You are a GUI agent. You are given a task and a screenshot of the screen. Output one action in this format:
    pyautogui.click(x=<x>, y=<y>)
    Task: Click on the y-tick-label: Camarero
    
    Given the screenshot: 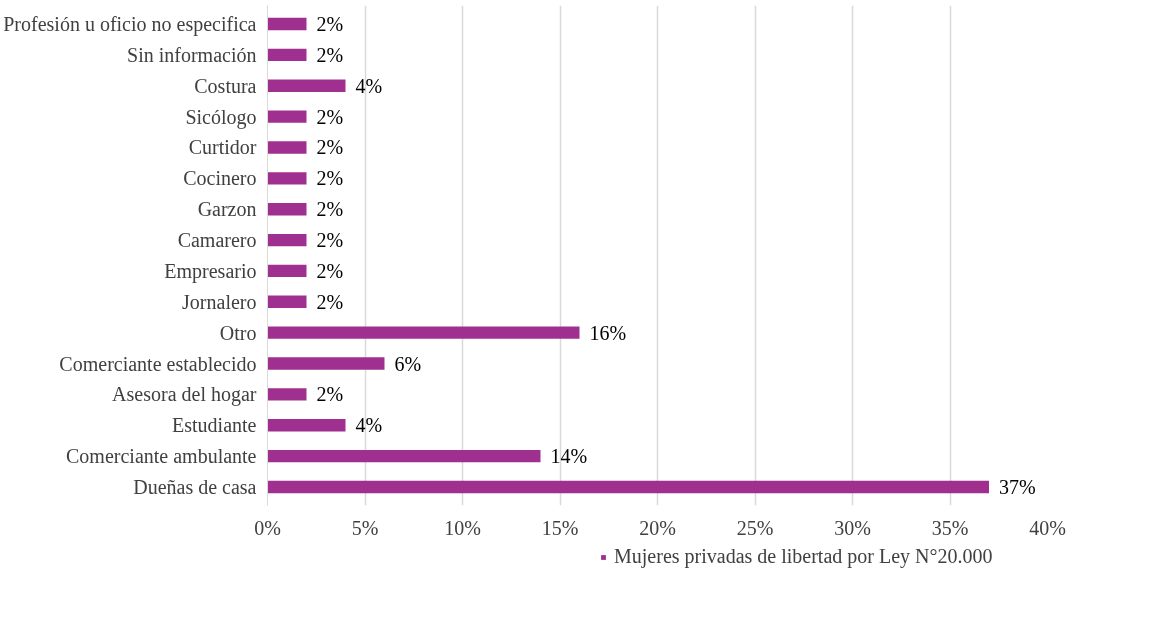 What is the action you would take?
    pyautogui.click(x=217, y=240)
    